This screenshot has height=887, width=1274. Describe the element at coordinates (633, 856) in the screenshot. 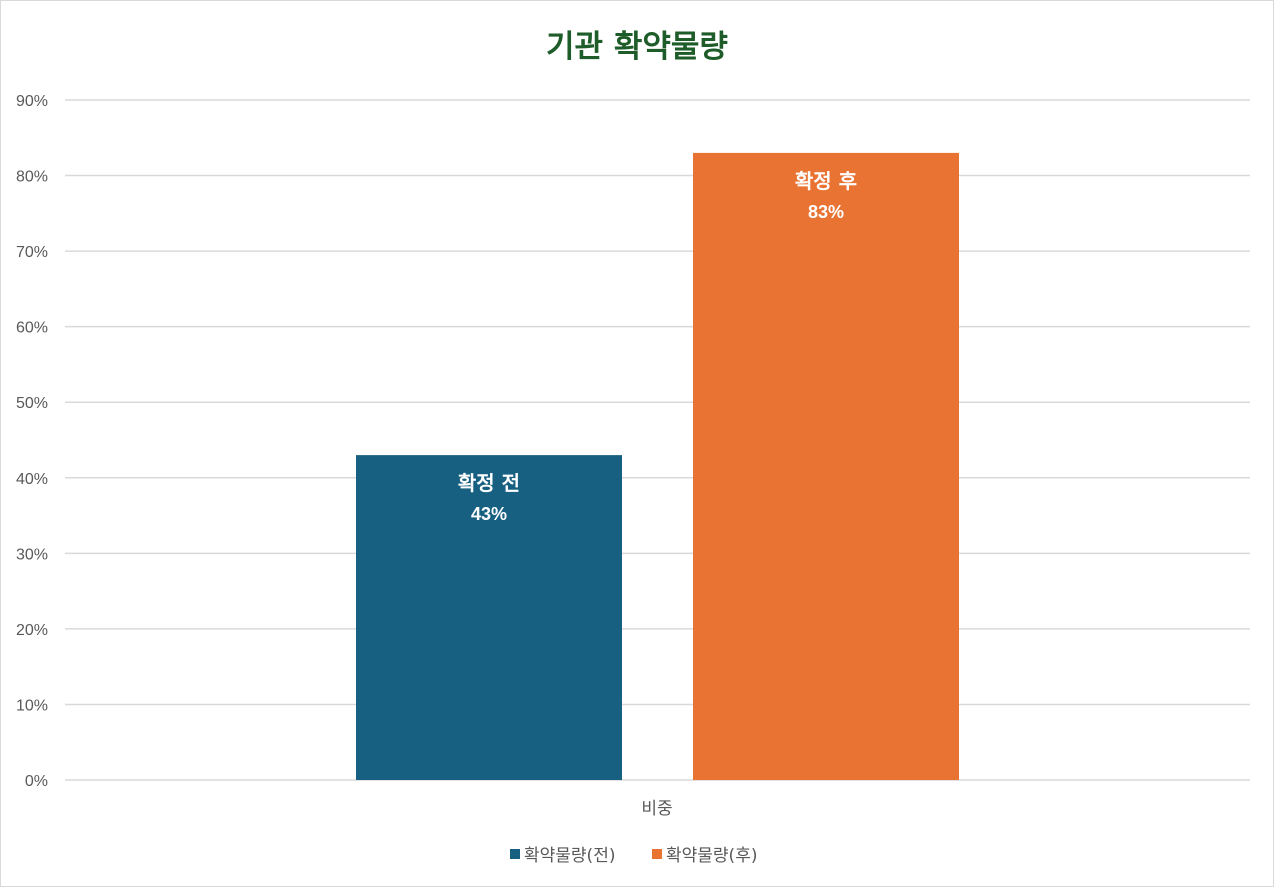

I see `legend: 확약물량(전) 확약물량(후)` at that location.